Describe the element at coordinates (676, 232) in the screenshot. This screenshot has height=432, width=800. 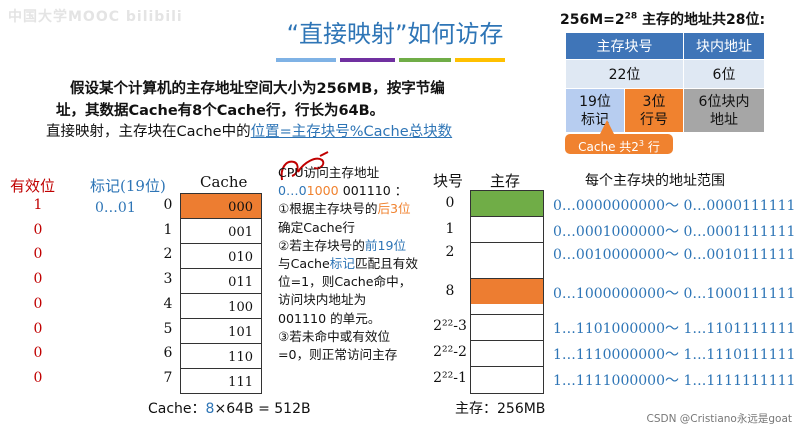
I see `range-middle: 000000～ 0…0001` at that location.